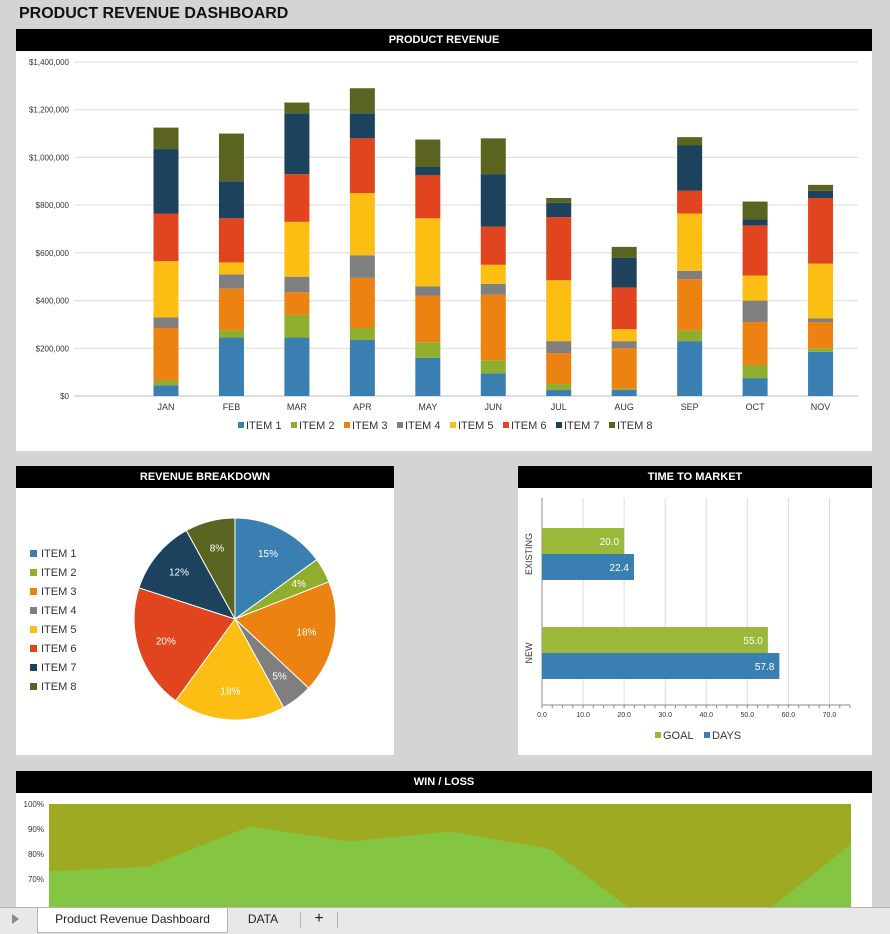 The width and height of the screenshot is (890, 934). I want to click on tab-scroll-arrow-icon, so click(15, 919).